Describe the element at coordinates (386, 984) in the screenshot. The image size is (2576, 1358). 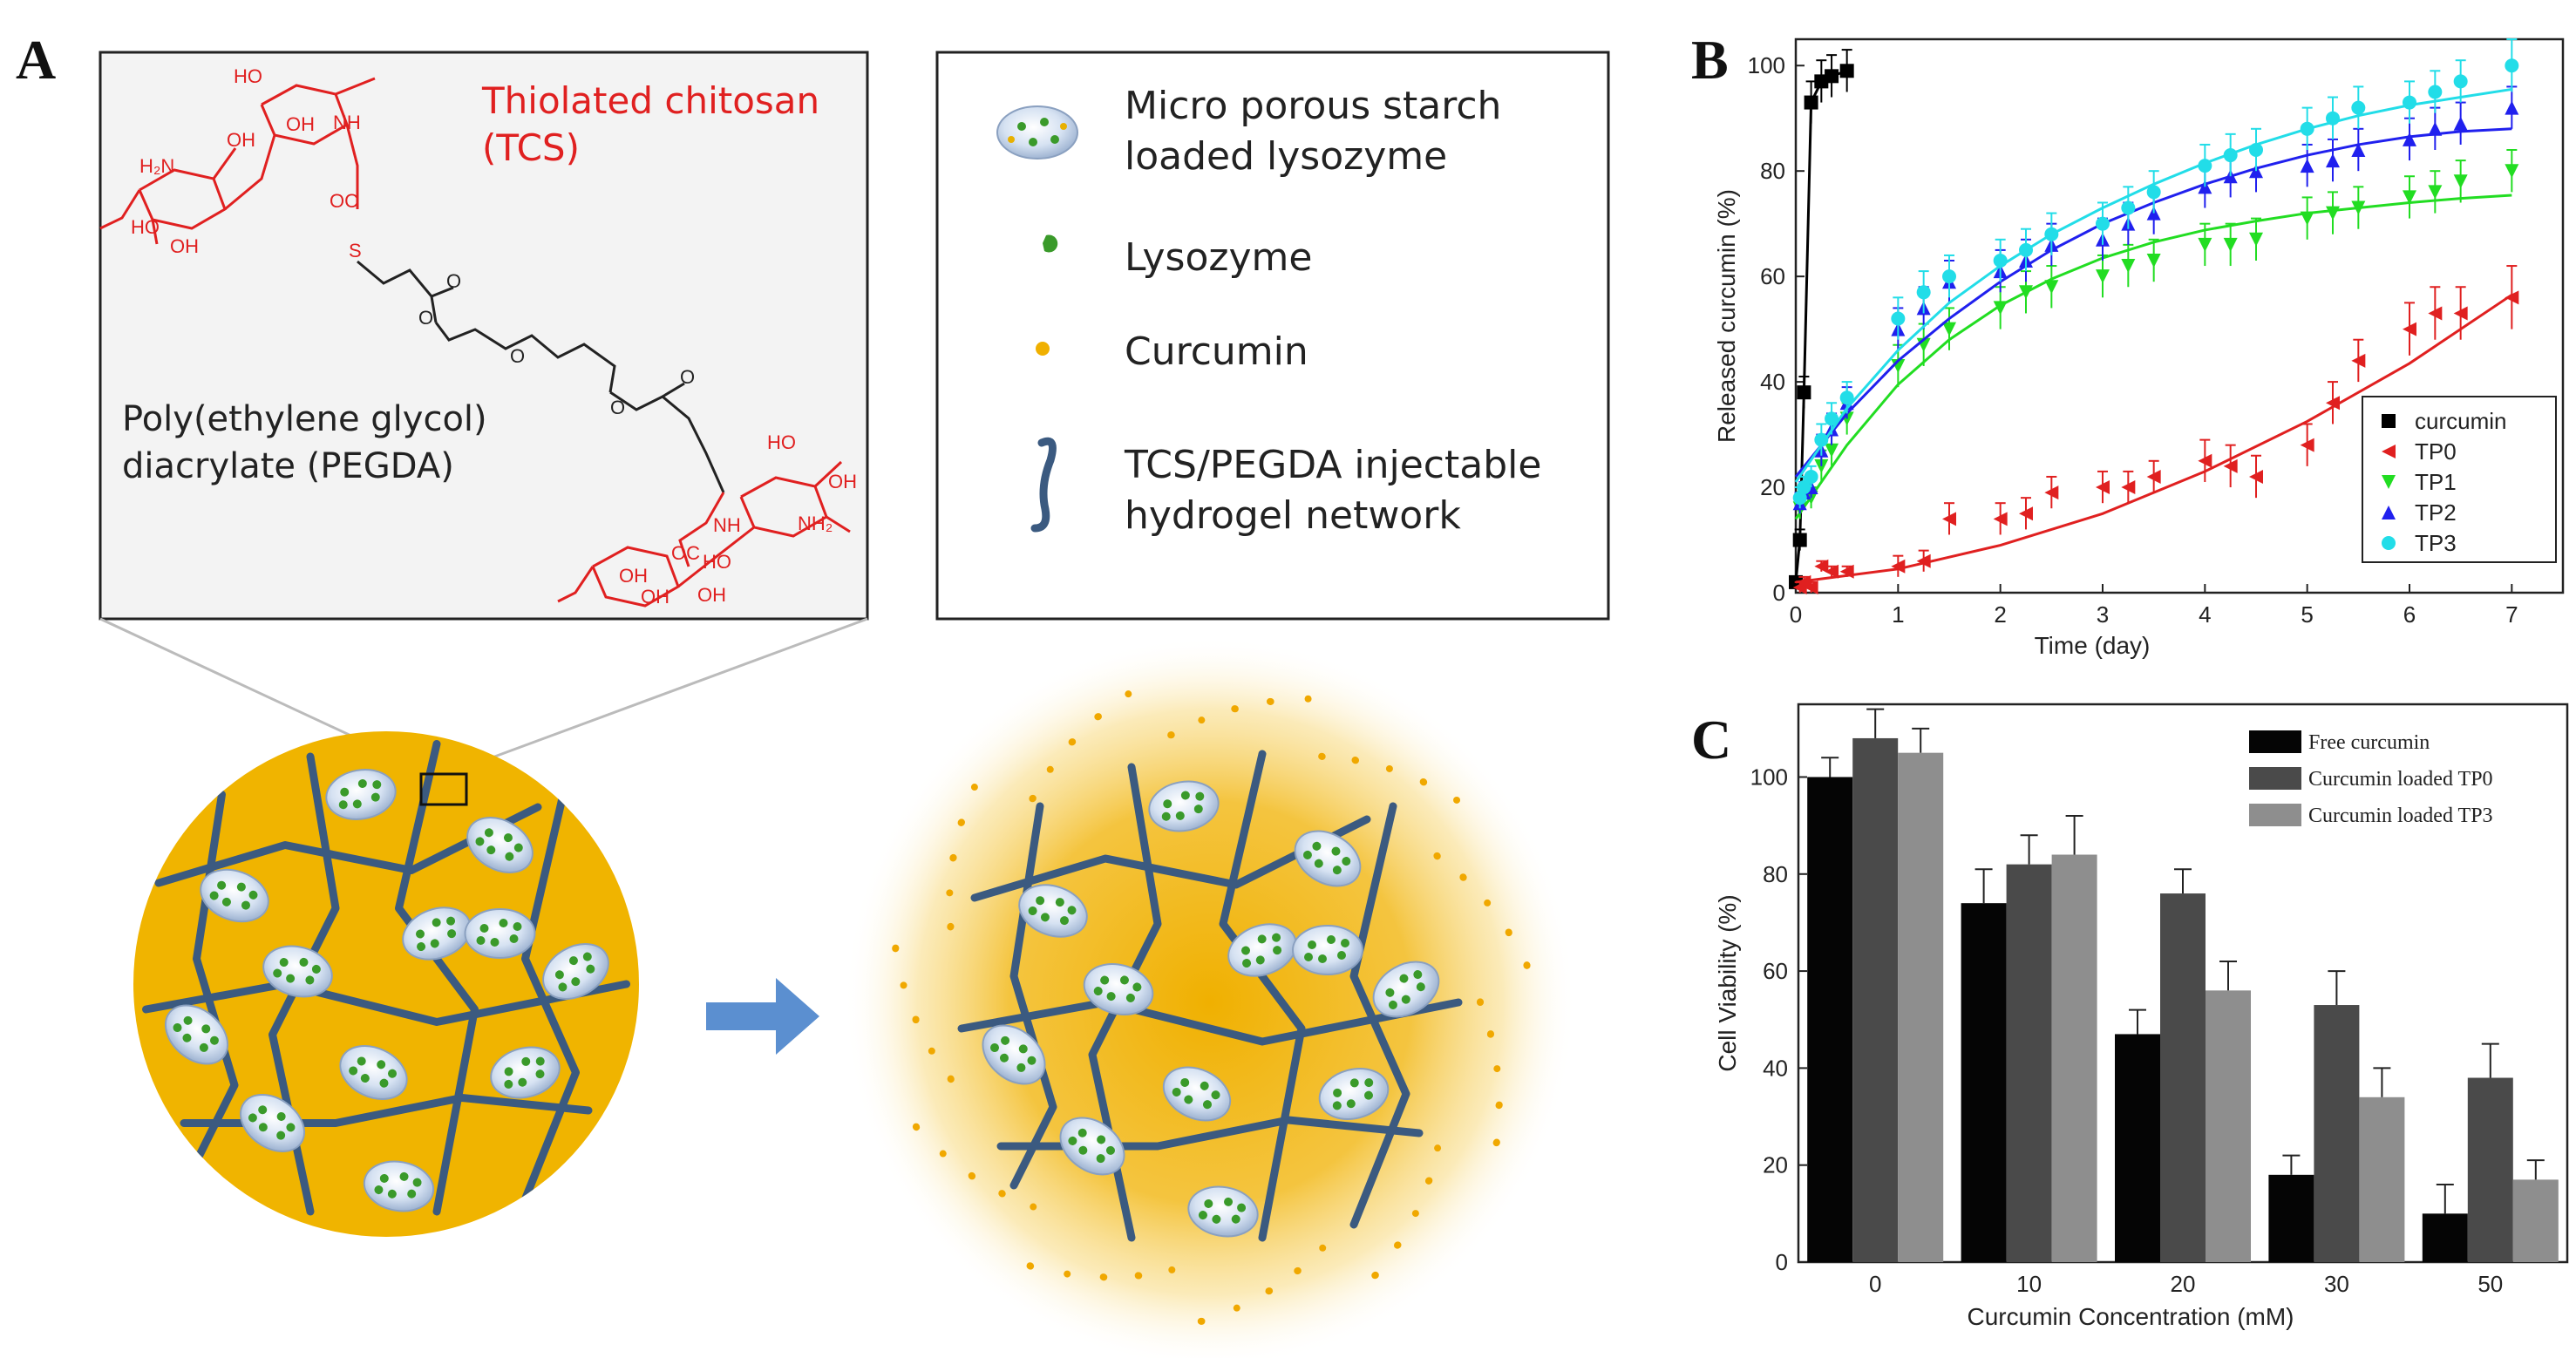
I see `hydrogel-sphere-loaded` at that location.